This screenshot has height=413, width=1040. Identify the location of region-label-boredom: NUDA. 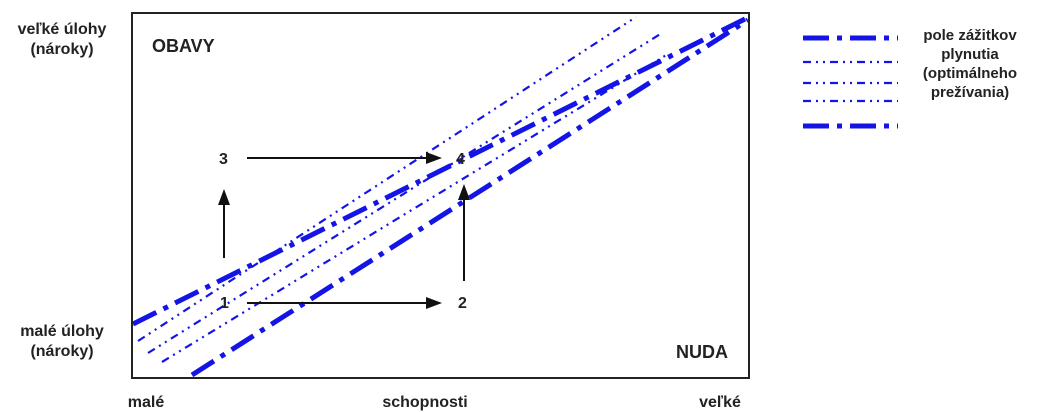
(702, 352).